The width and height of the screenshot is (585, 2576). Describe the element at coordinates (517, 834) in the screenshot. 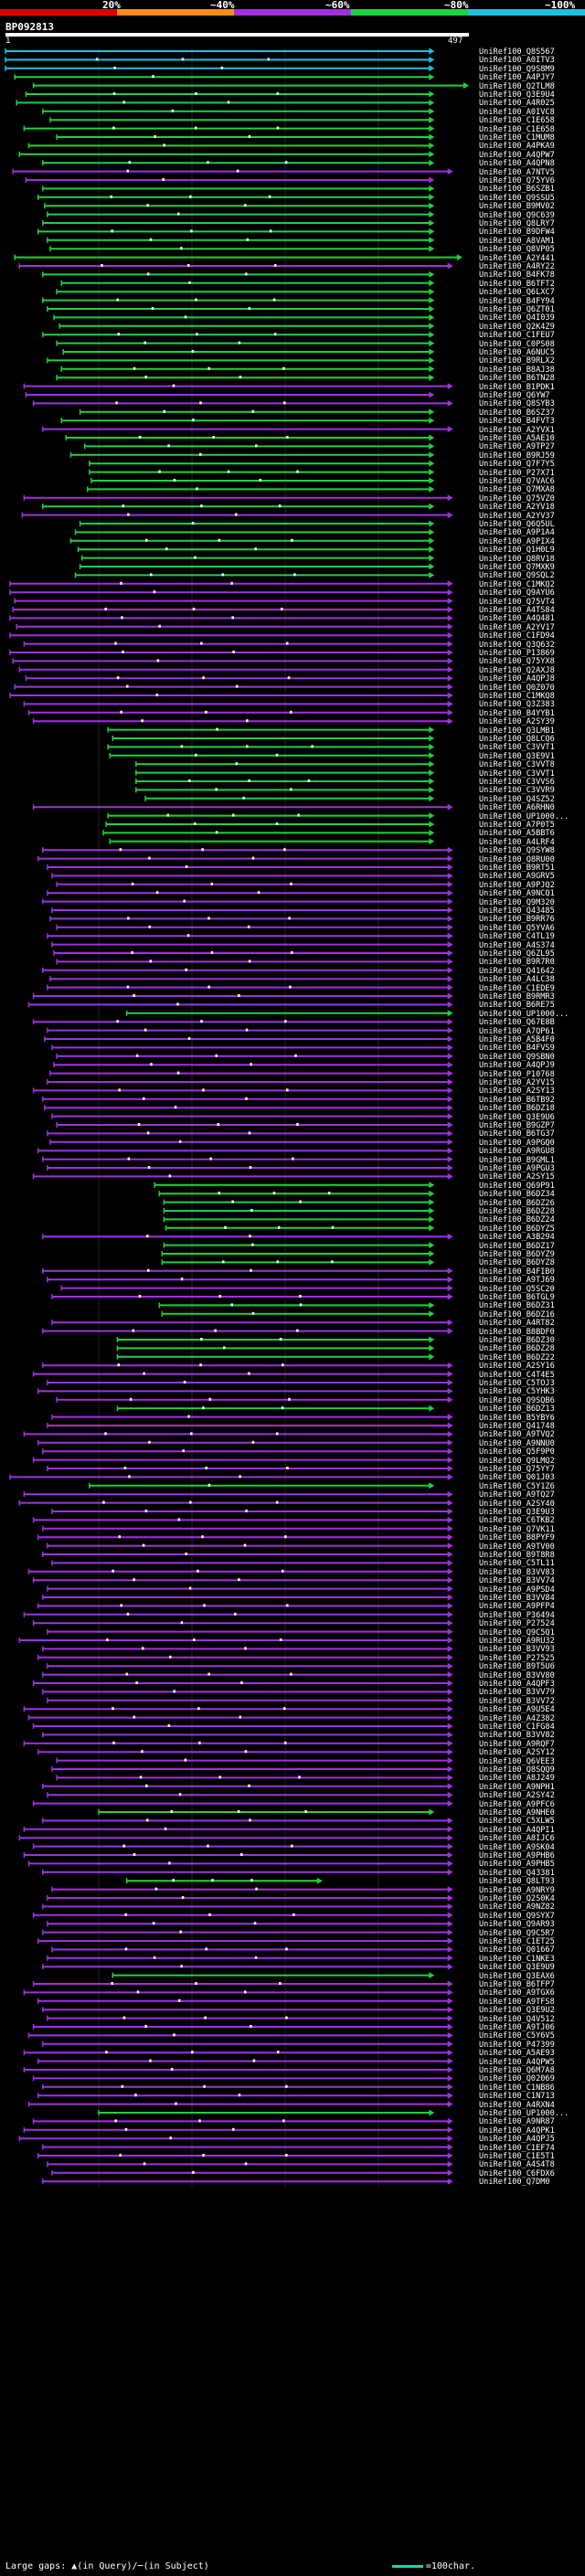

I see `hit-label: UniRef100_A5BBT6` at that location.